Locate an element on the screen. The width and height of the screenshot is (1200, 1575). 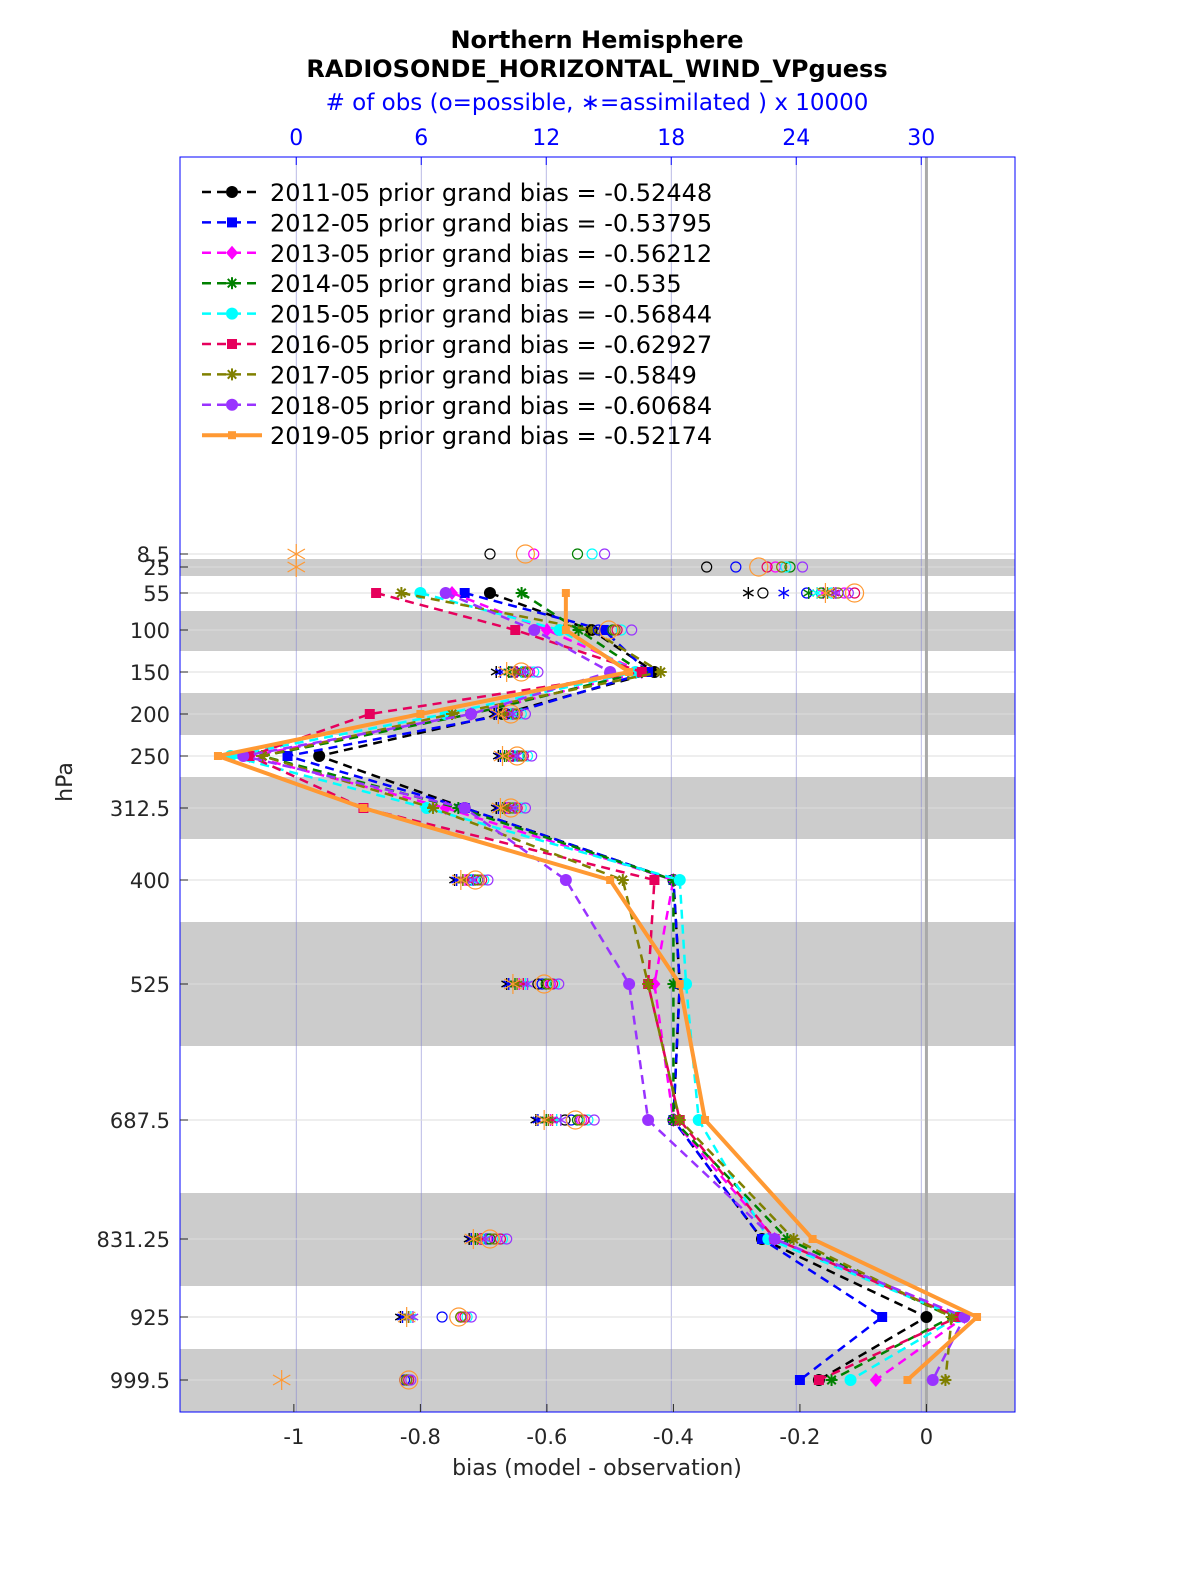
top-tick-label-2: 12 is located at coordinates (546, 138).